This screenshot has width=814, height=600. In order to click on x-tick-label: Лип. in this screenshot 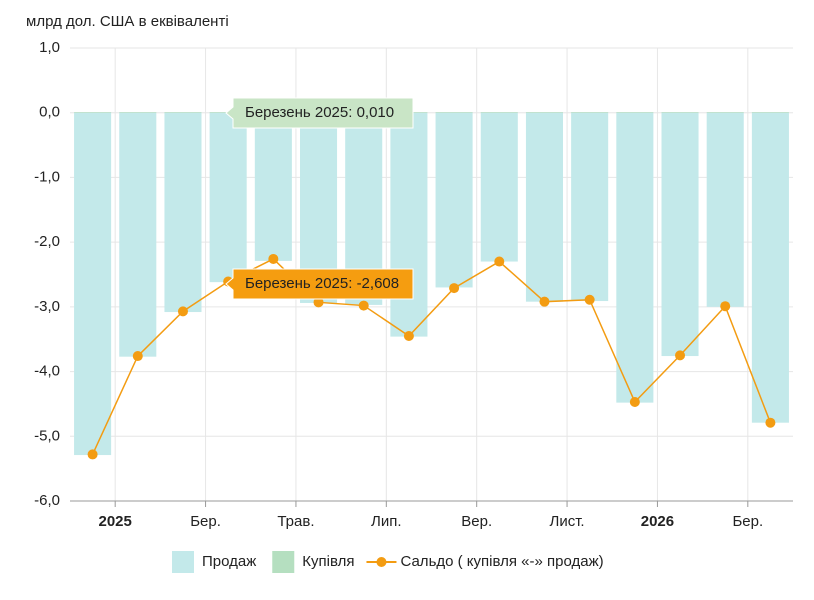, I will do `click(386, 521)`.